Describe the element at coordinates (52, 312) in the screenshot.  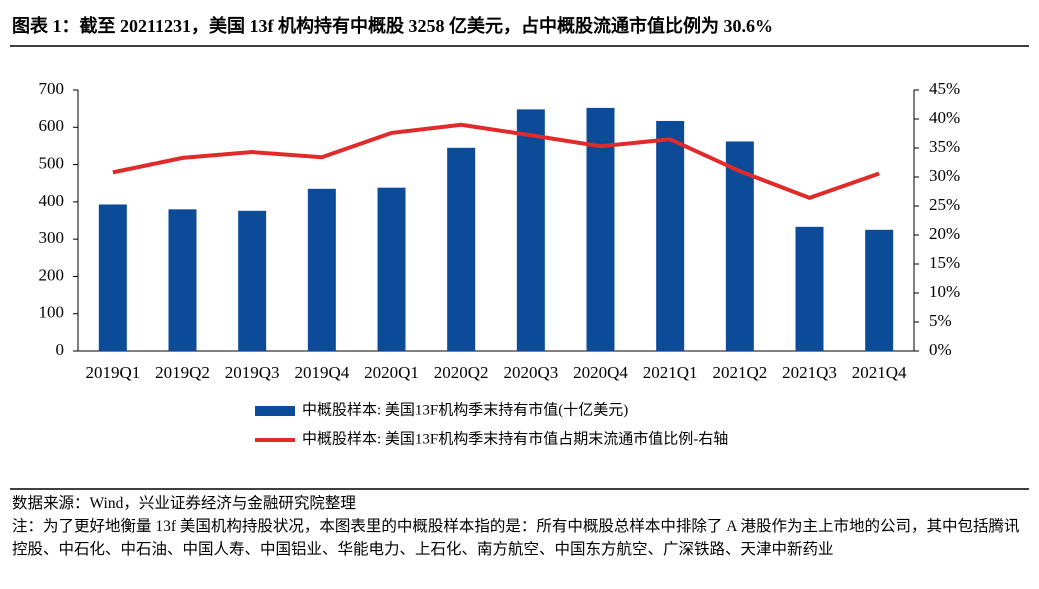
I see `y-tick-label: 100` at that location.